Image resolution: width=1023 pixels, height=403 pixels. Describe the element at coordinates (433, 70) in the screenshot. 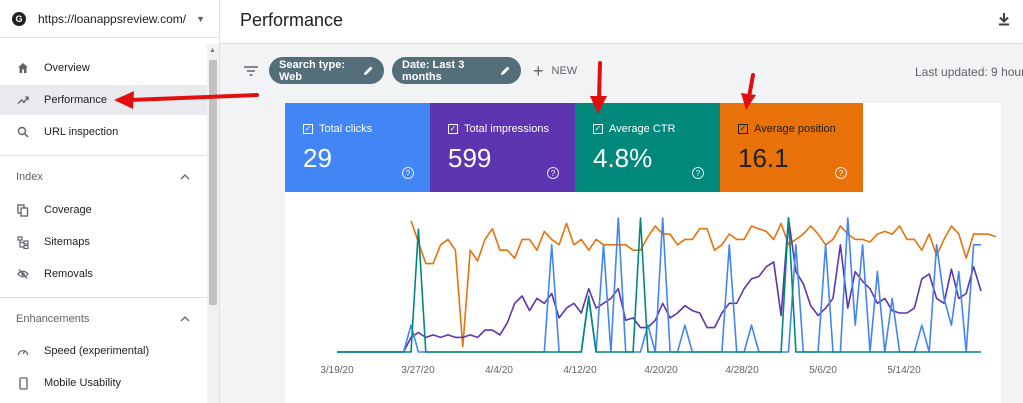

I see `chip-label: Date: Last 3 months` at that location.